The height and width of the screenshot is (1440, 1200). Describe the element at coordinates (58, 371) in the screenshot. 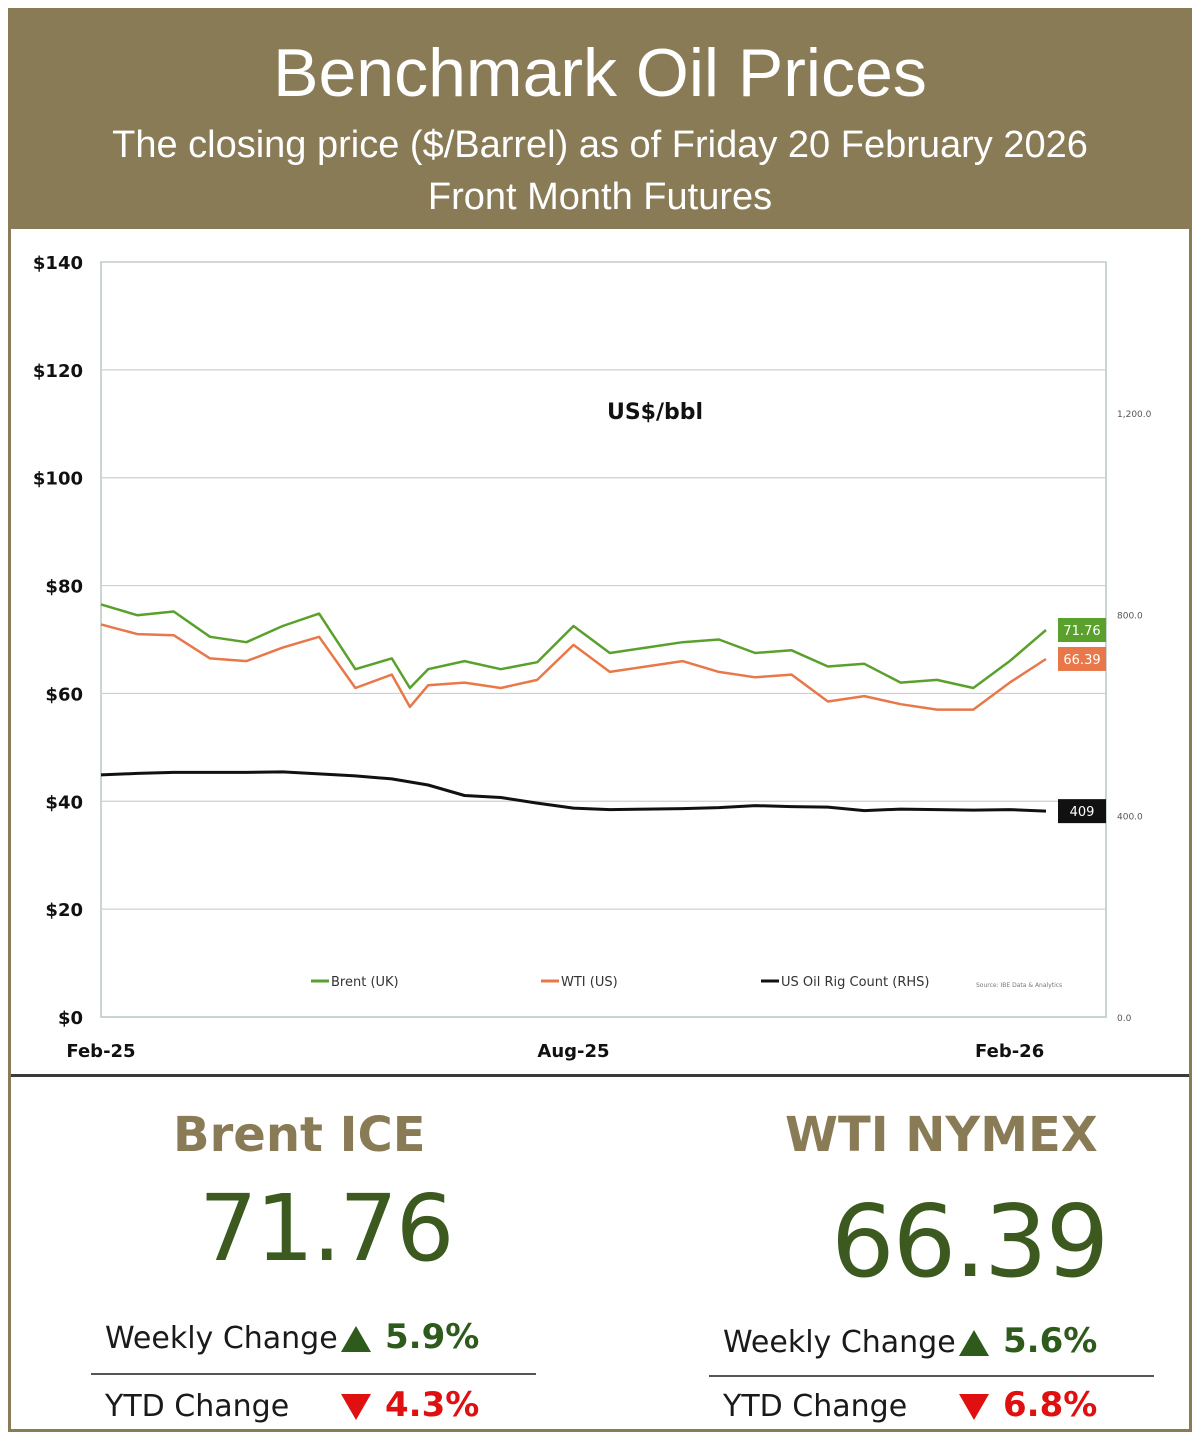

I see `y-tick-label: $120` at that location.